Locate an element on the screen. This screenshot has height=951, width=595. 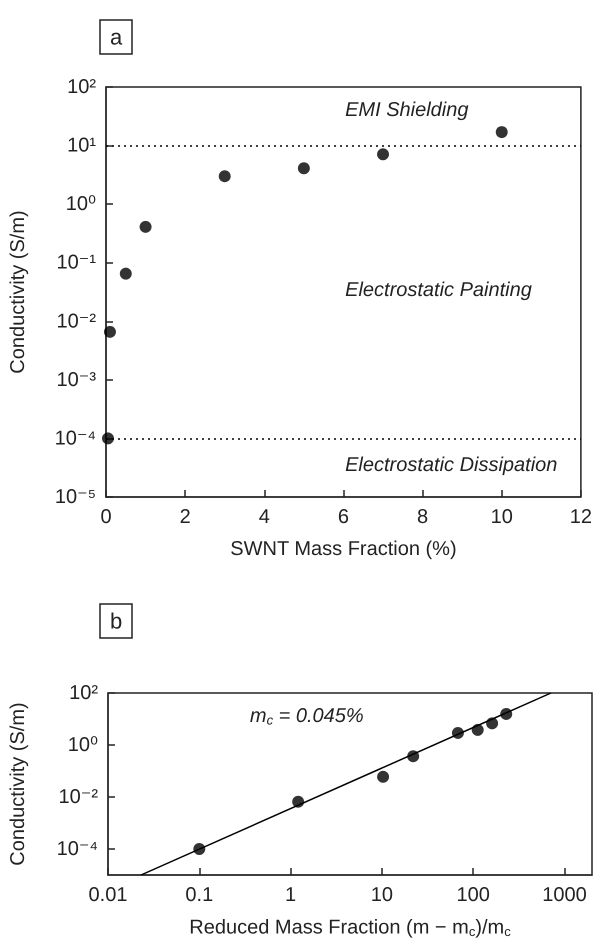
annotation: mc = 0.045% is located at coordinates (307, 716).